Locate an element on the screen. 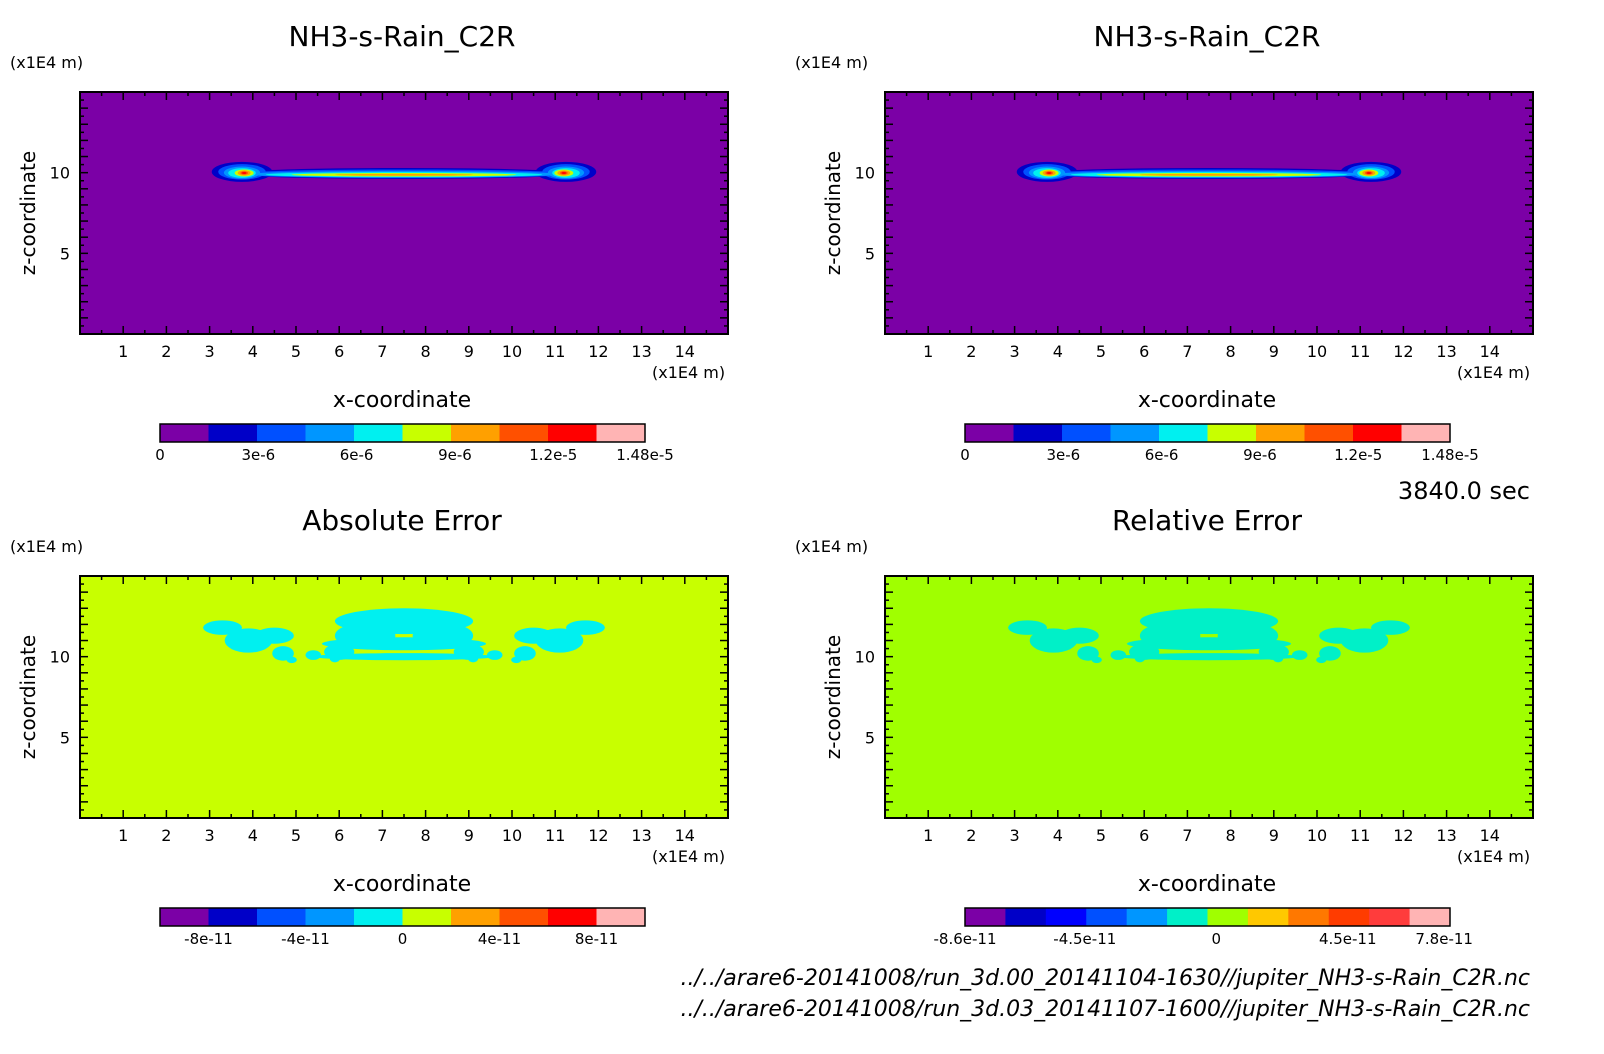 This screenshot has height=1054, width=1604. time-label: 3840.0 sec is located at coordinates (1464, 491).